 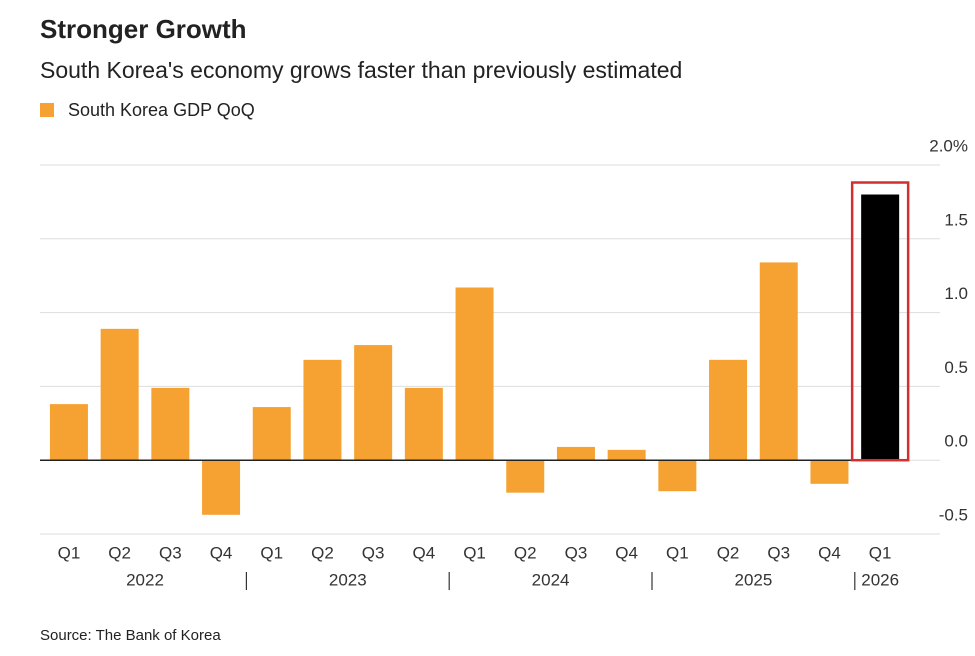 I want to click on year-label: 2026, so click(x=880, y=579).